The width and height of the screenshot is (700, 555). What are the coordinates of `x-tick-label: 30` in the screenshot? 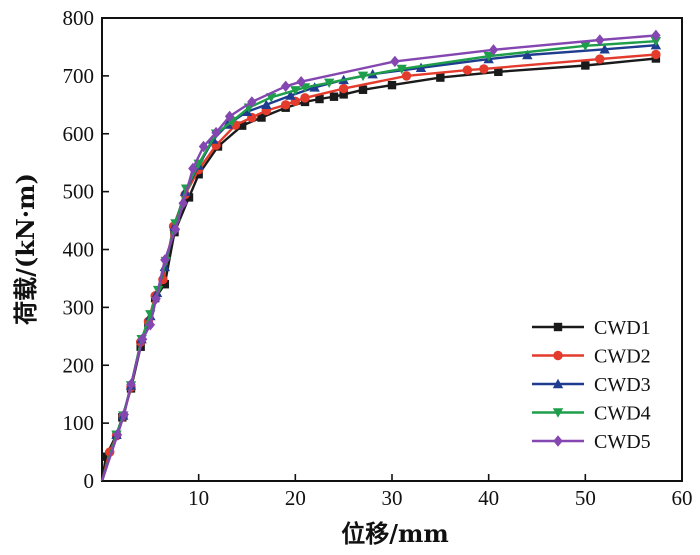 It's located at (392, 498).